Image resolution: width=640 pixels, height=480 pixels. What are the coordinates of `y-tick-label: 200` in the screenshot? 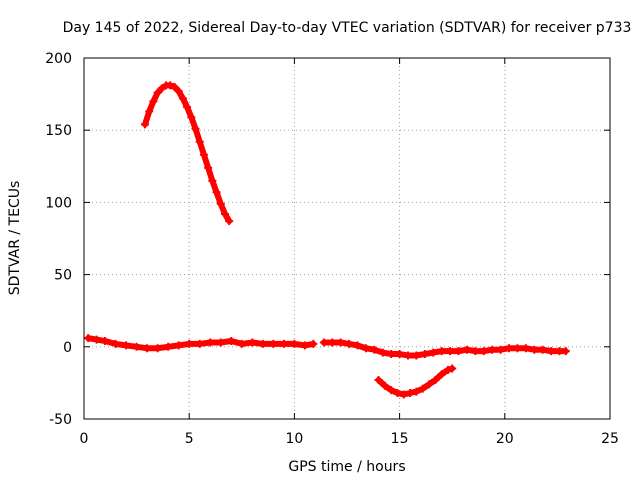 It's located at (58, 59).